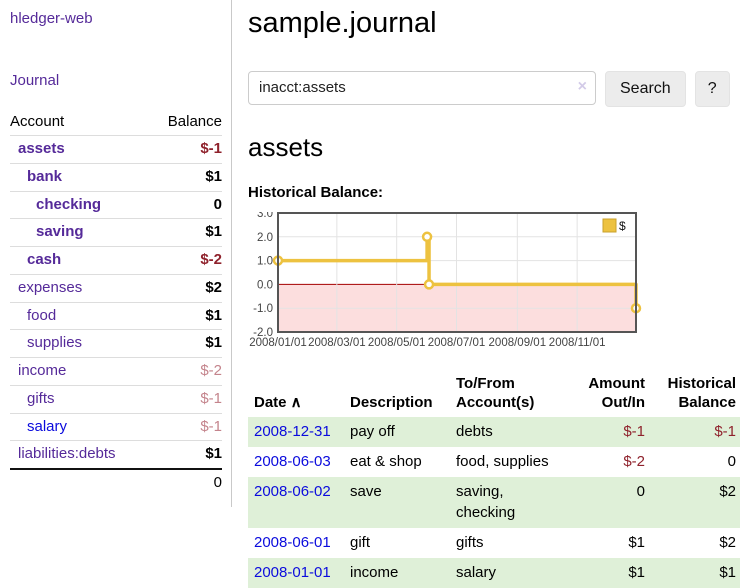 The height and width of the screenshot is (588, 742). I want to click on transaction-accounts: salary, so click(510, 573).